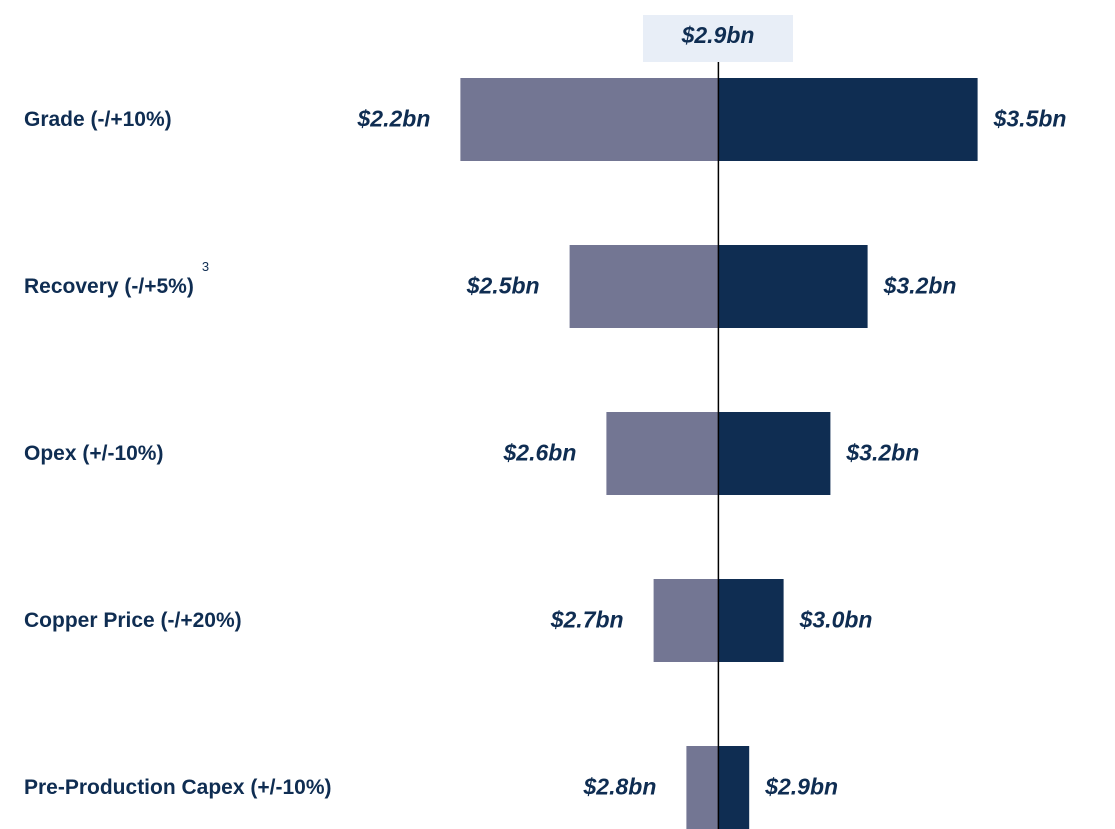 The image size is (1115, 829). What do you see at coordinates (620, 787) in the screenshot?
I see `value-label: $2.8bn` at bounding box center [620, 787].